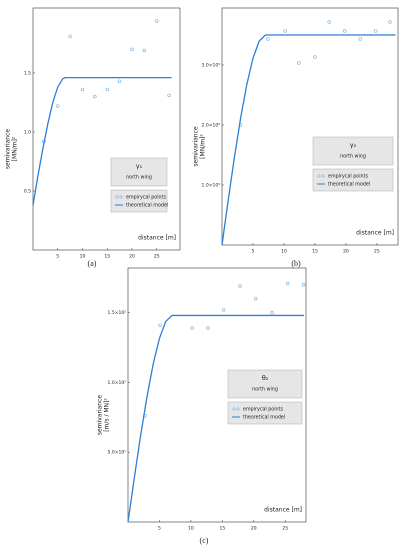 The width and height of the screenshot is (407, 550). What do you see at coordinates (102, 141) in the screenshot?
I see `model-line` at bounding box center [102, 141].